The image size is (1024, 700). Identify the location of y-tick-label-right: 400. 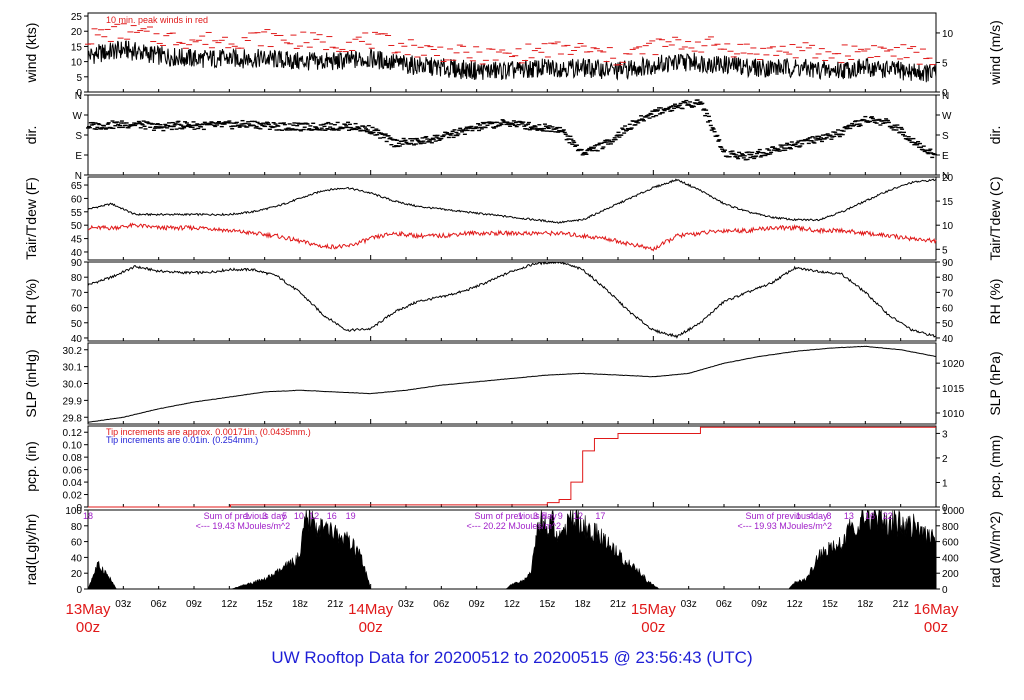
(950, 558).